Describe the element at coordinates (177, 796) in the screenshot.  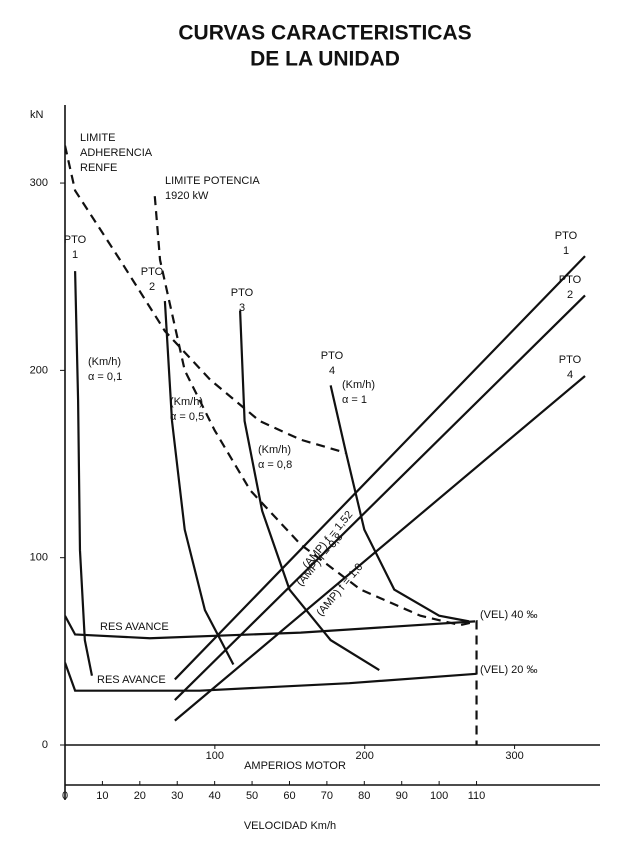
I see `x-tick-label: 30` at that location.